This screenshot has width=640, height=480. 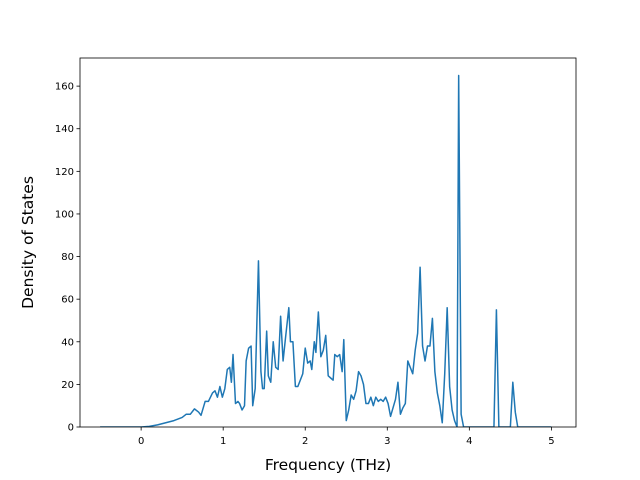 What do you see at coordinates (64, 129) in the screenshot?
I see `y-tick-label: 140` at bounding box center [64, 129].